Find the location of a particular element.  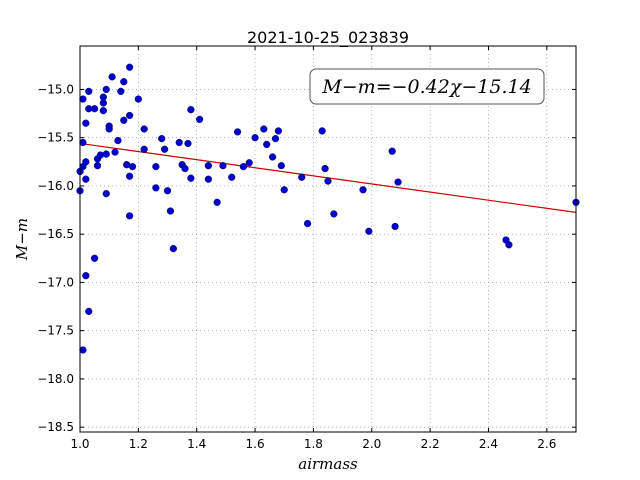

x-tick-label: 2.6 is located at coordinates (546, 444).